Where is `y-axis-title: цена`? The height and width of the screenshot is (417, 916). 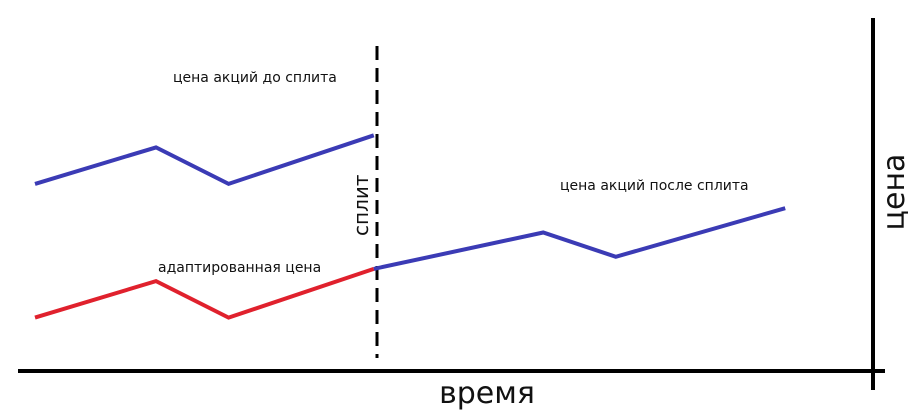 y-axis-title: цена is located at coordinates (894, 192).